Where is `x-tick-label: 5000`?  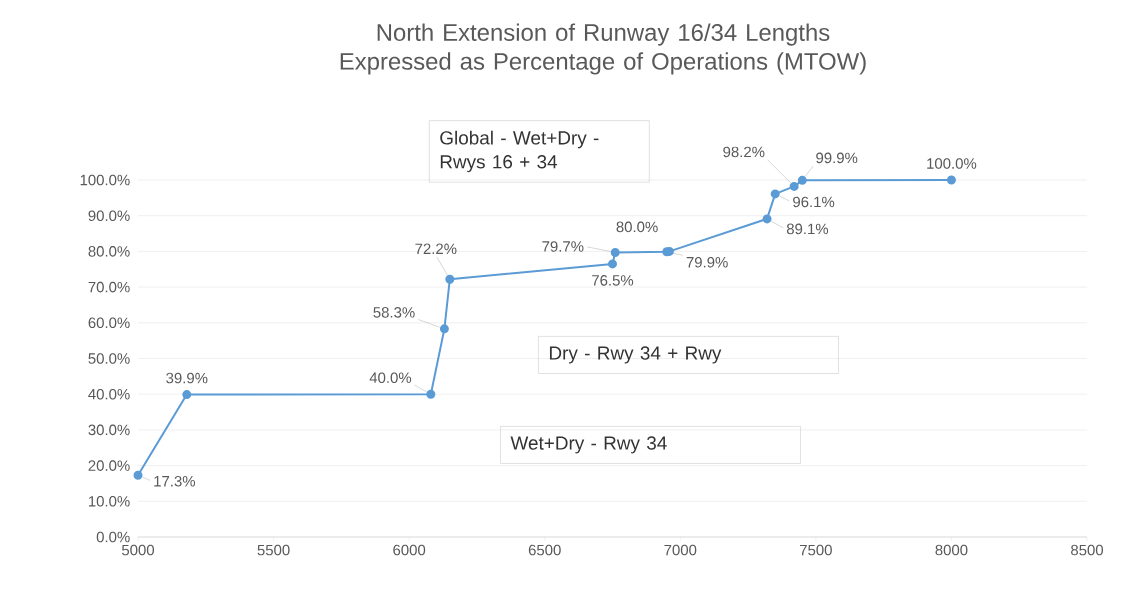 x-tick-label: 5000 is located at coordinates (138, 550).